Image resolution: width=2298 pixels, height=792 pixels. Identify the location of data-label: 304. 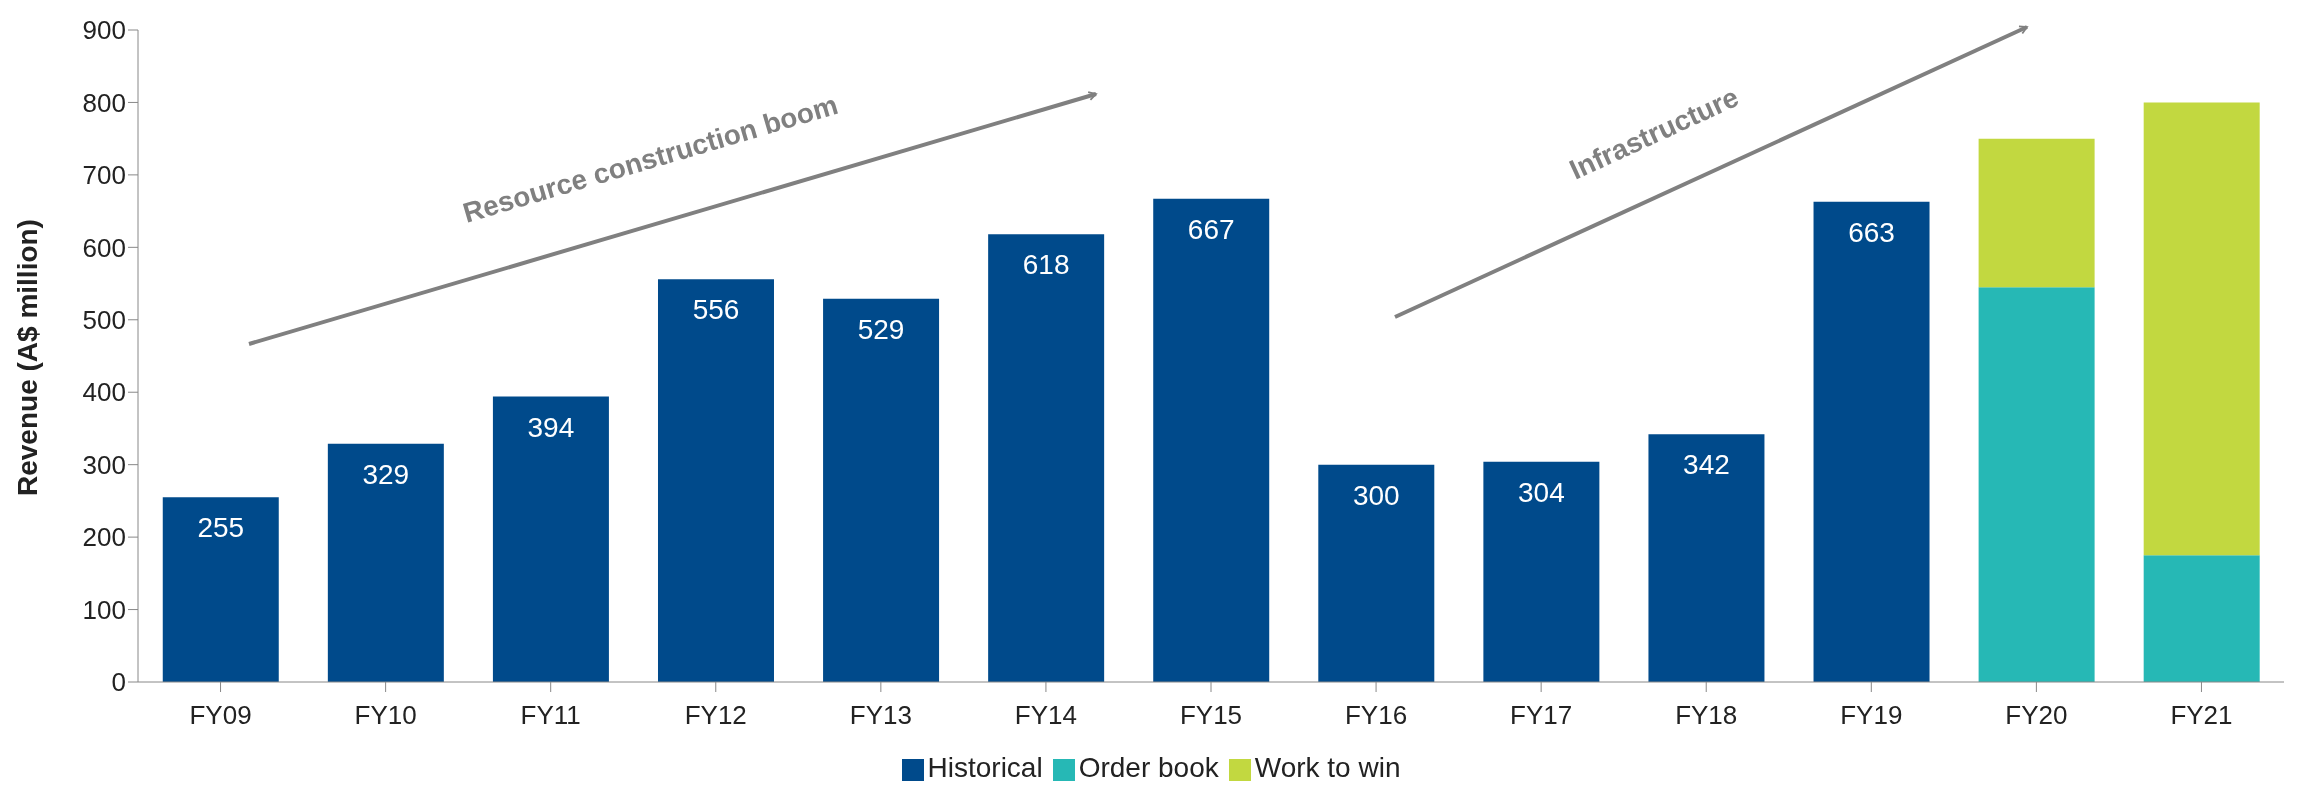
(1541, 492).